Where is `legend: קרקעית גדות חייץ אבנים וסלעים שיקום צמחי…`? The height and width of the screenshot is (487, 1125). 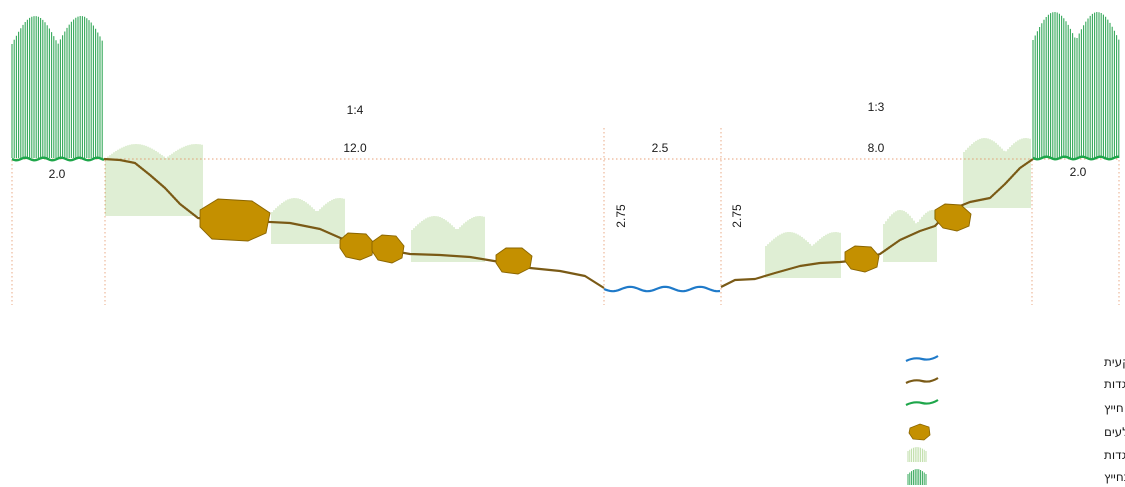
legend: קרקעית גדות חייץ אבנים וסלעים שיקום צמחי… is located at coordinates (1015, 420).